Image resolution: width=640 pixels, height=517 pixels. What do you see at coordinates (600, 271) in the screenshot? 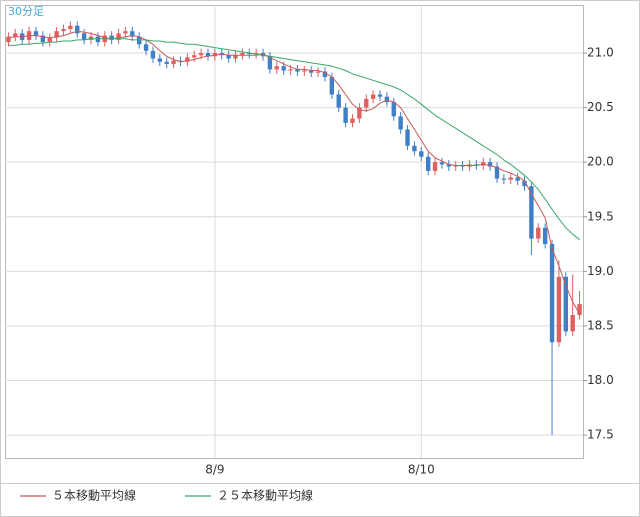
I see `y-tick-label: 19.0` at bounding box center [600, 271].